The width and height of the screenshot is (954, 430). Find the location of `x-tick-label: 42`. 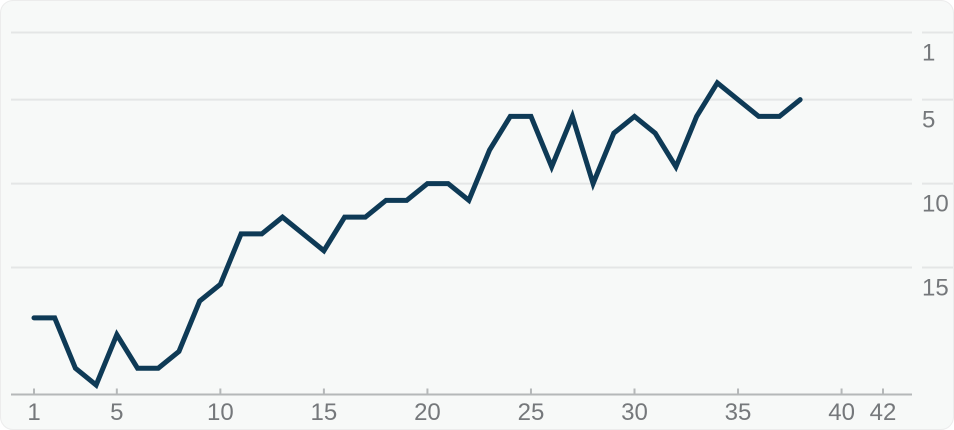

x-tick-label: 42 is located at coordinates (883, 412).